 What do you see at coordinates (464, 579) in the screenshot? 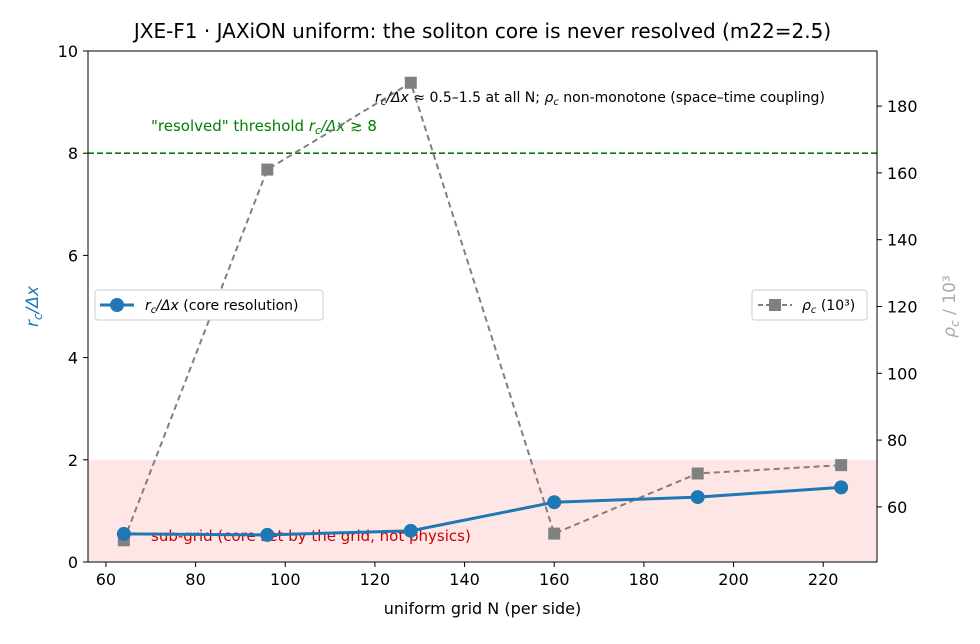
I see `x-tick-label: 140` at bounding box center [464, 579].